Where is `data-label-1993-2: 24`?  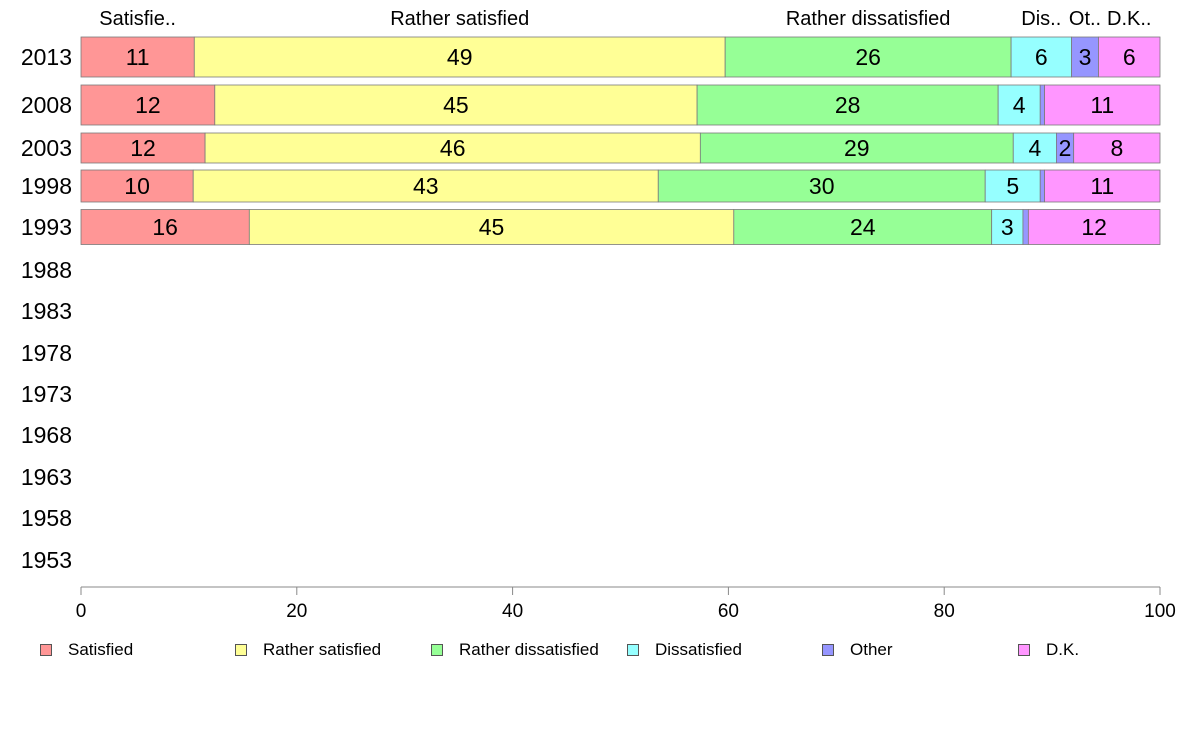
data-label-1993-2: 24 is located at coordinates (863, 227).